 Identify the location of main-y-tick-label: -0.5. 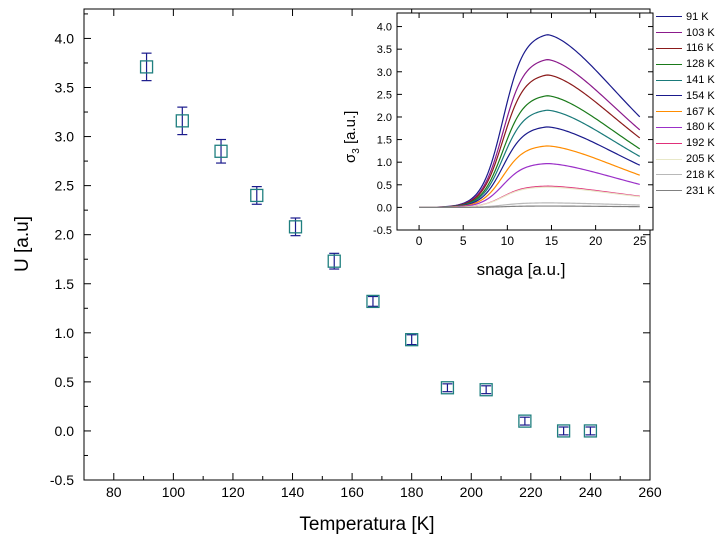
(62, 480).